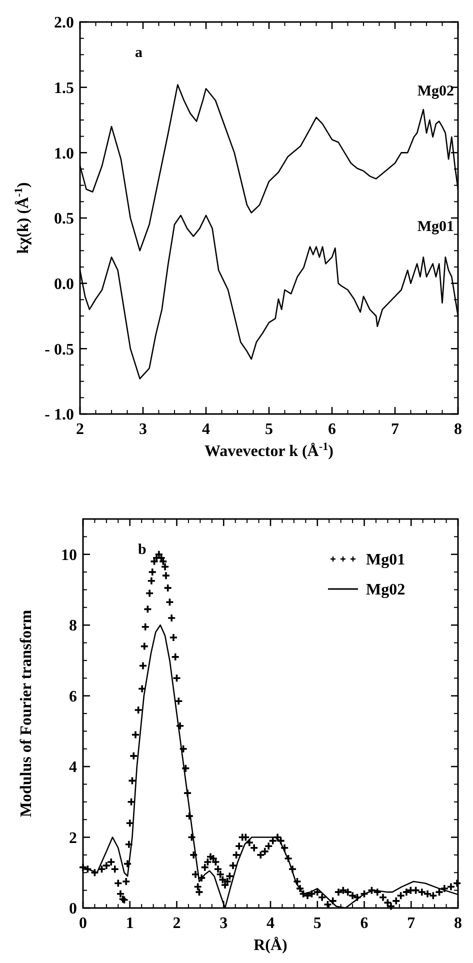 The image size is (473, 963). Describe the element at coordinates (73, 838) in the screenshot. I see `y-tick-label: 2` at that location.